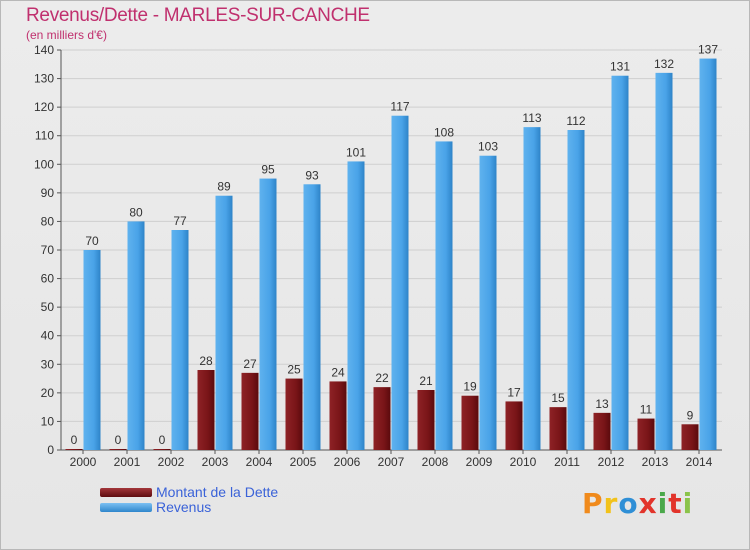 This screenshot has height=550, width=750. I want to click on y-tick-label: 100, so click(44, 164).